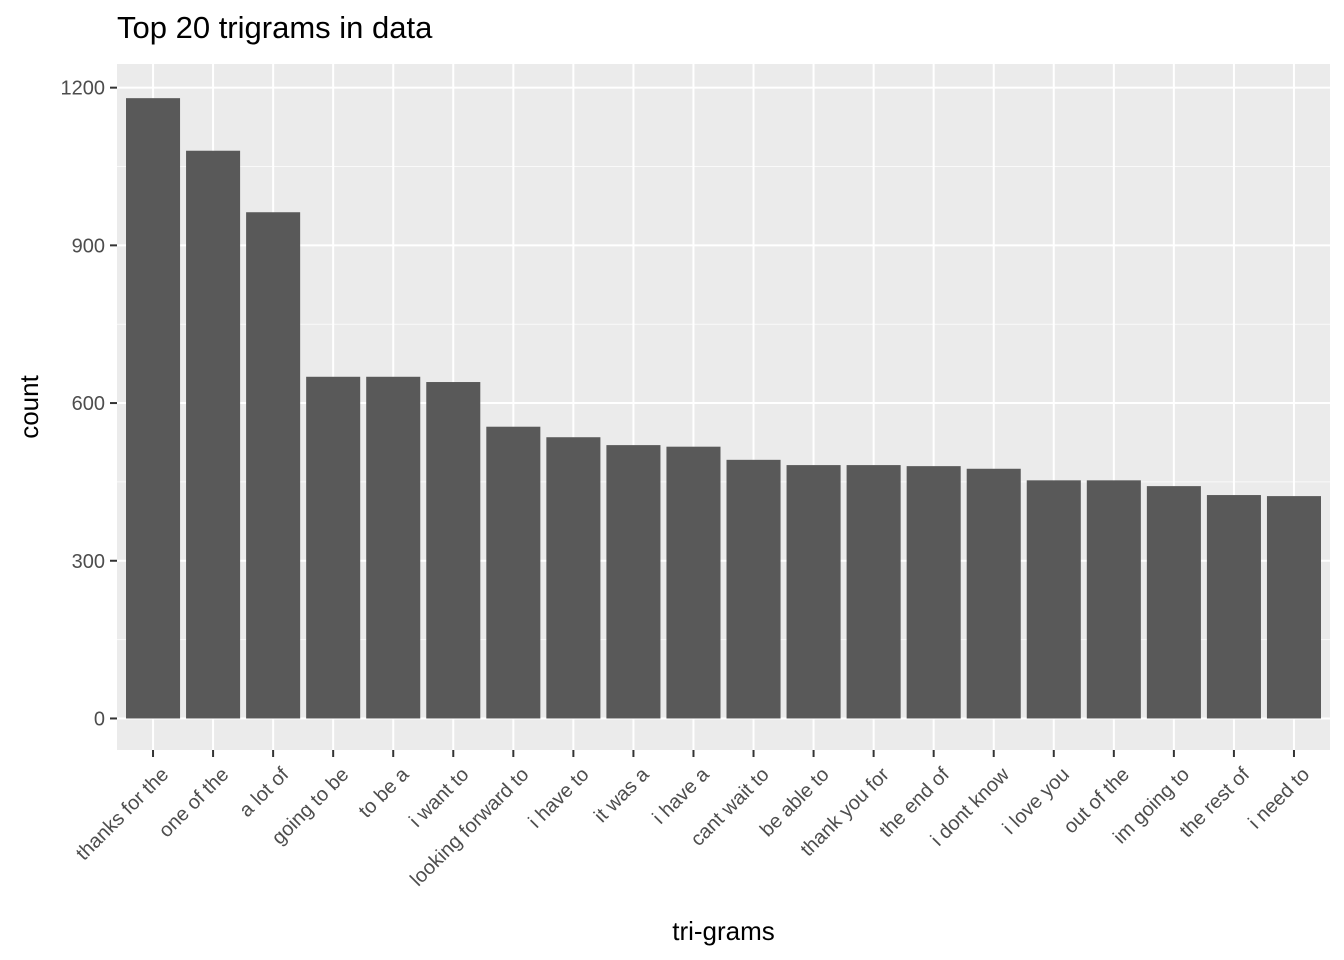  I want to click on y-tick-label: 900, so click(88, 246).